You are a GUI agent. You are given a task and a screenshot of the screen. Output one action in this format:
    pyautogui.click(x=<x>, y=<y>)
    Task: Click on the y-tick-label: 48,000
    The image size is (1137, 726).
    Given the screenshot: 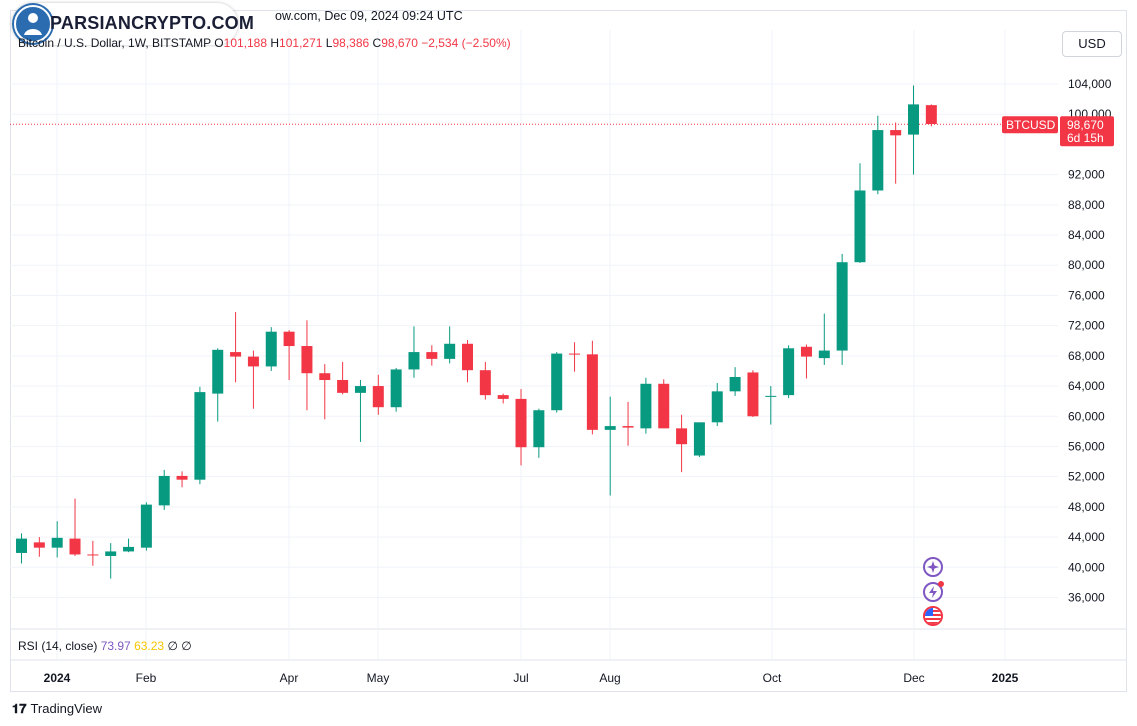 What is the action you would take?
    pyautogui.click(x=1086, y=507)
    